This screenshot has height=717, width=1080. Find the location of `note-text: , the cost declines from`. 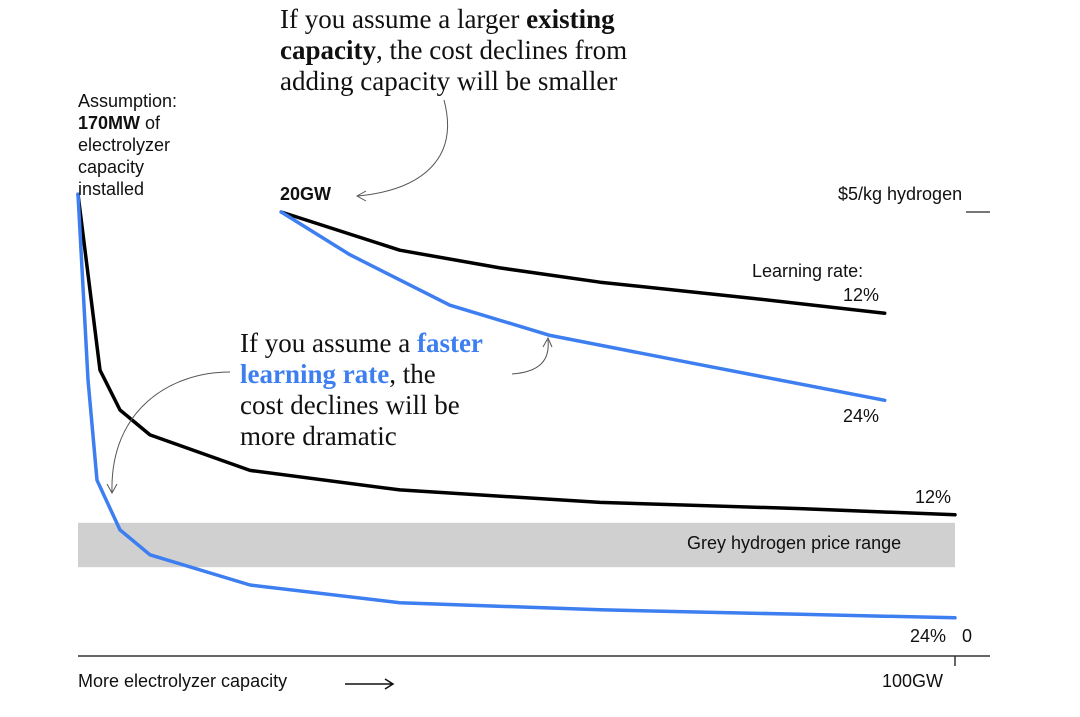

note-text: , the cost declines from is located at coordinates (501, 50).